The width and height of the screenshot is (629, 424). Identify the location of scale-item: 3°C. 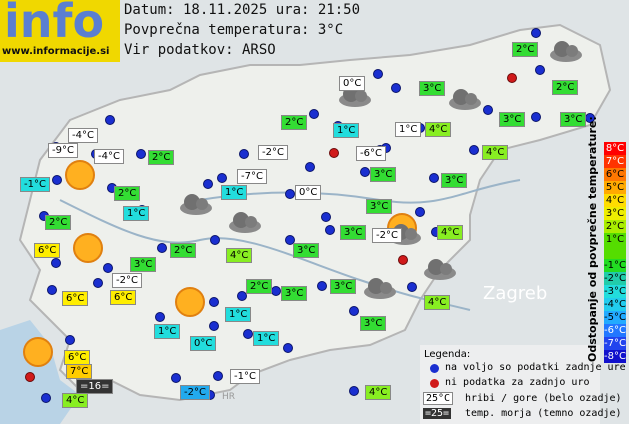
(615, 213).